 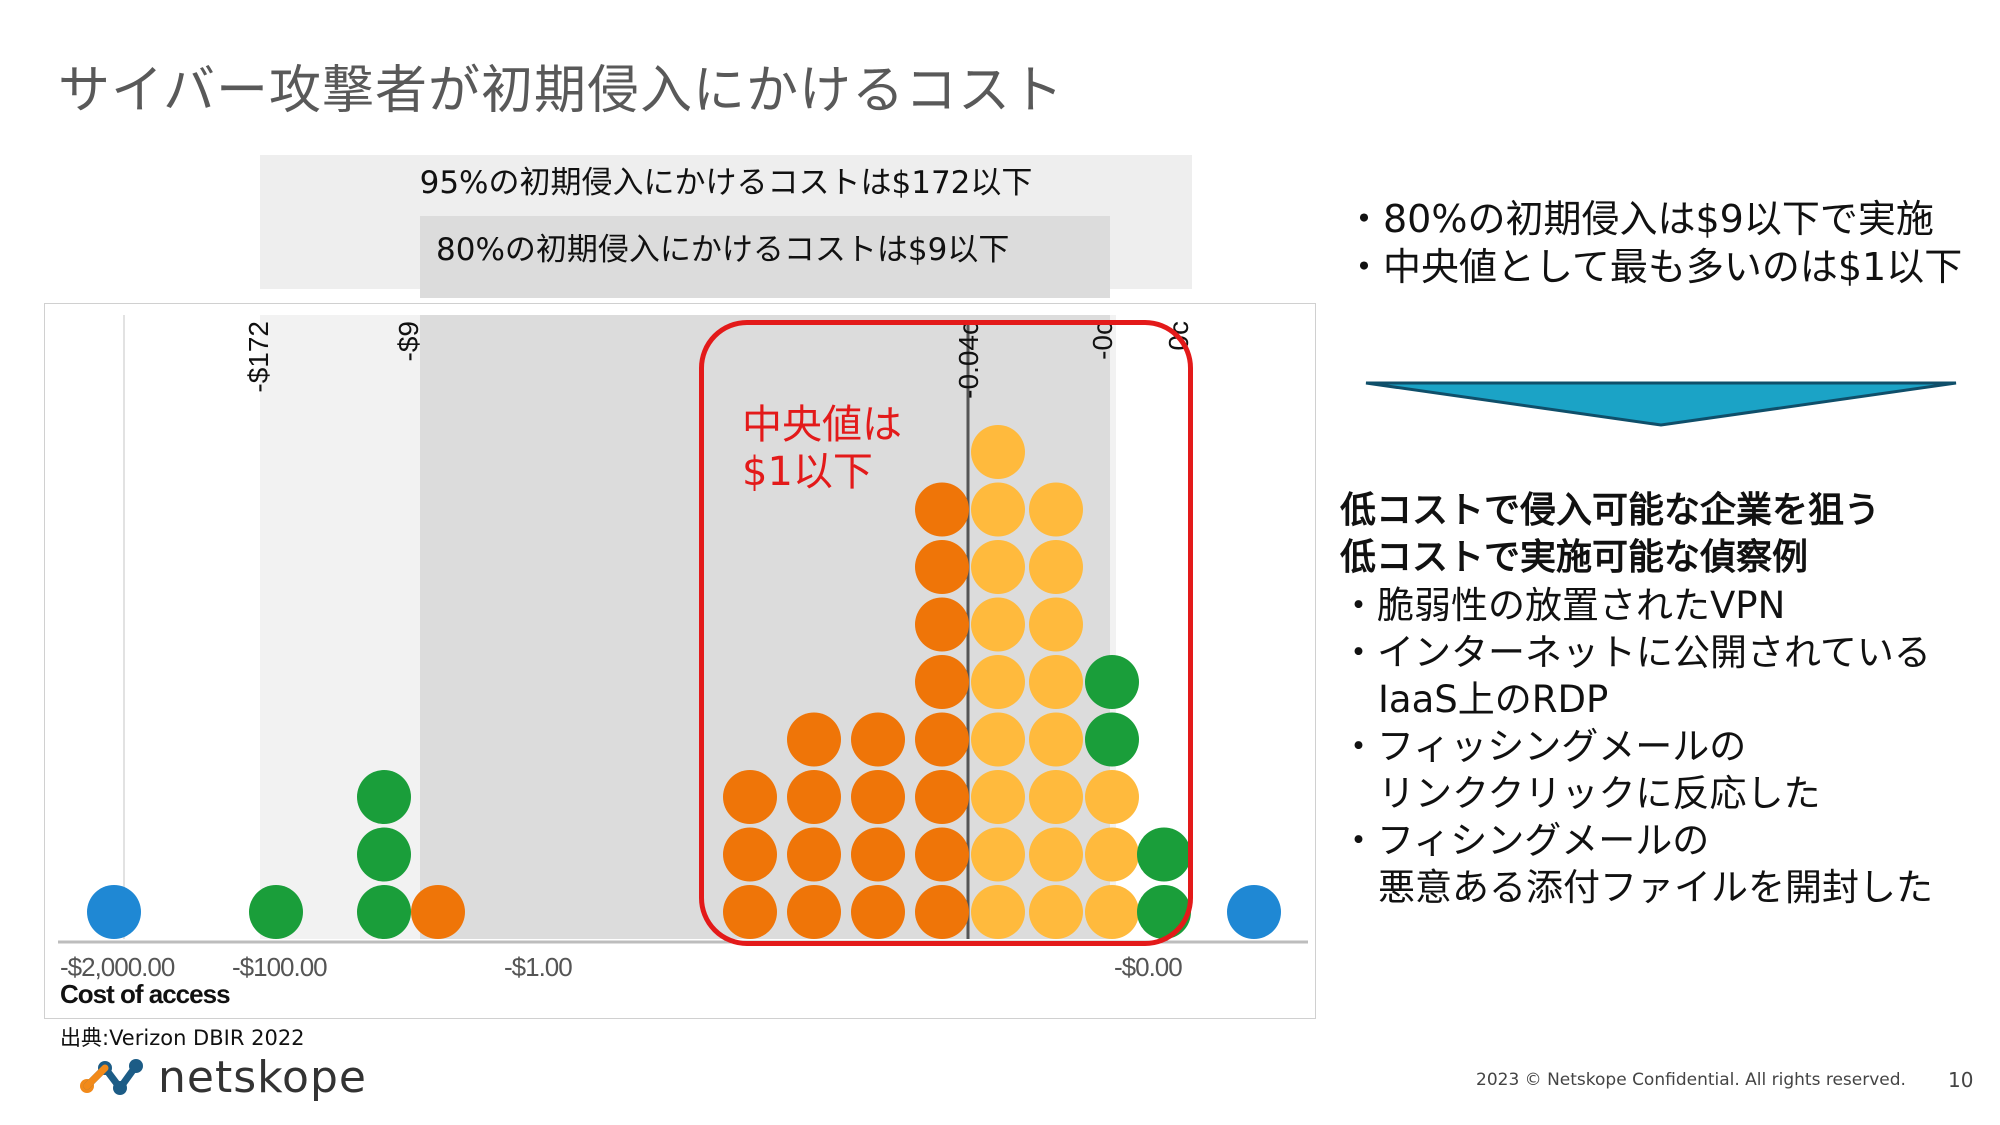 What do you see at coordinates (1599, 793) in the screenshot?
I see `recon-bullet-cont: リンククリックに反応した` at bounding box center [1599, 793].